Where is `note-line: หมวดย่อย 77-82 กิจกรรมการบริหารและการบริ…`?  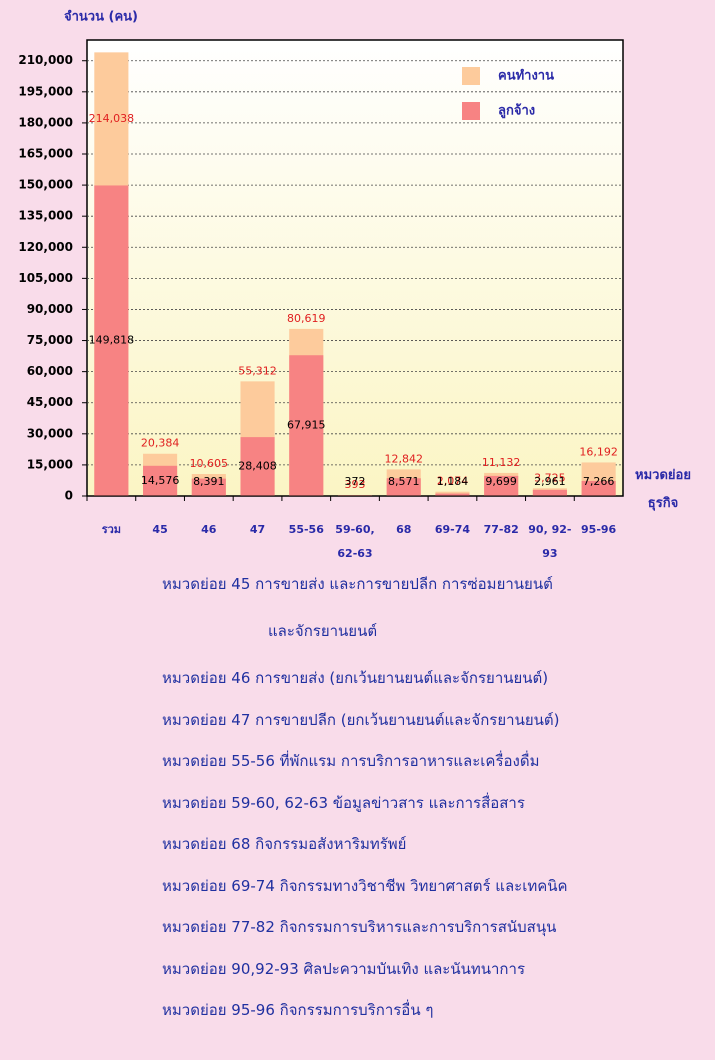 note-line: หมวดย่อย 77-82 กิจกรรมการบริหารและการบริ… is located at coordinates (359, 927).